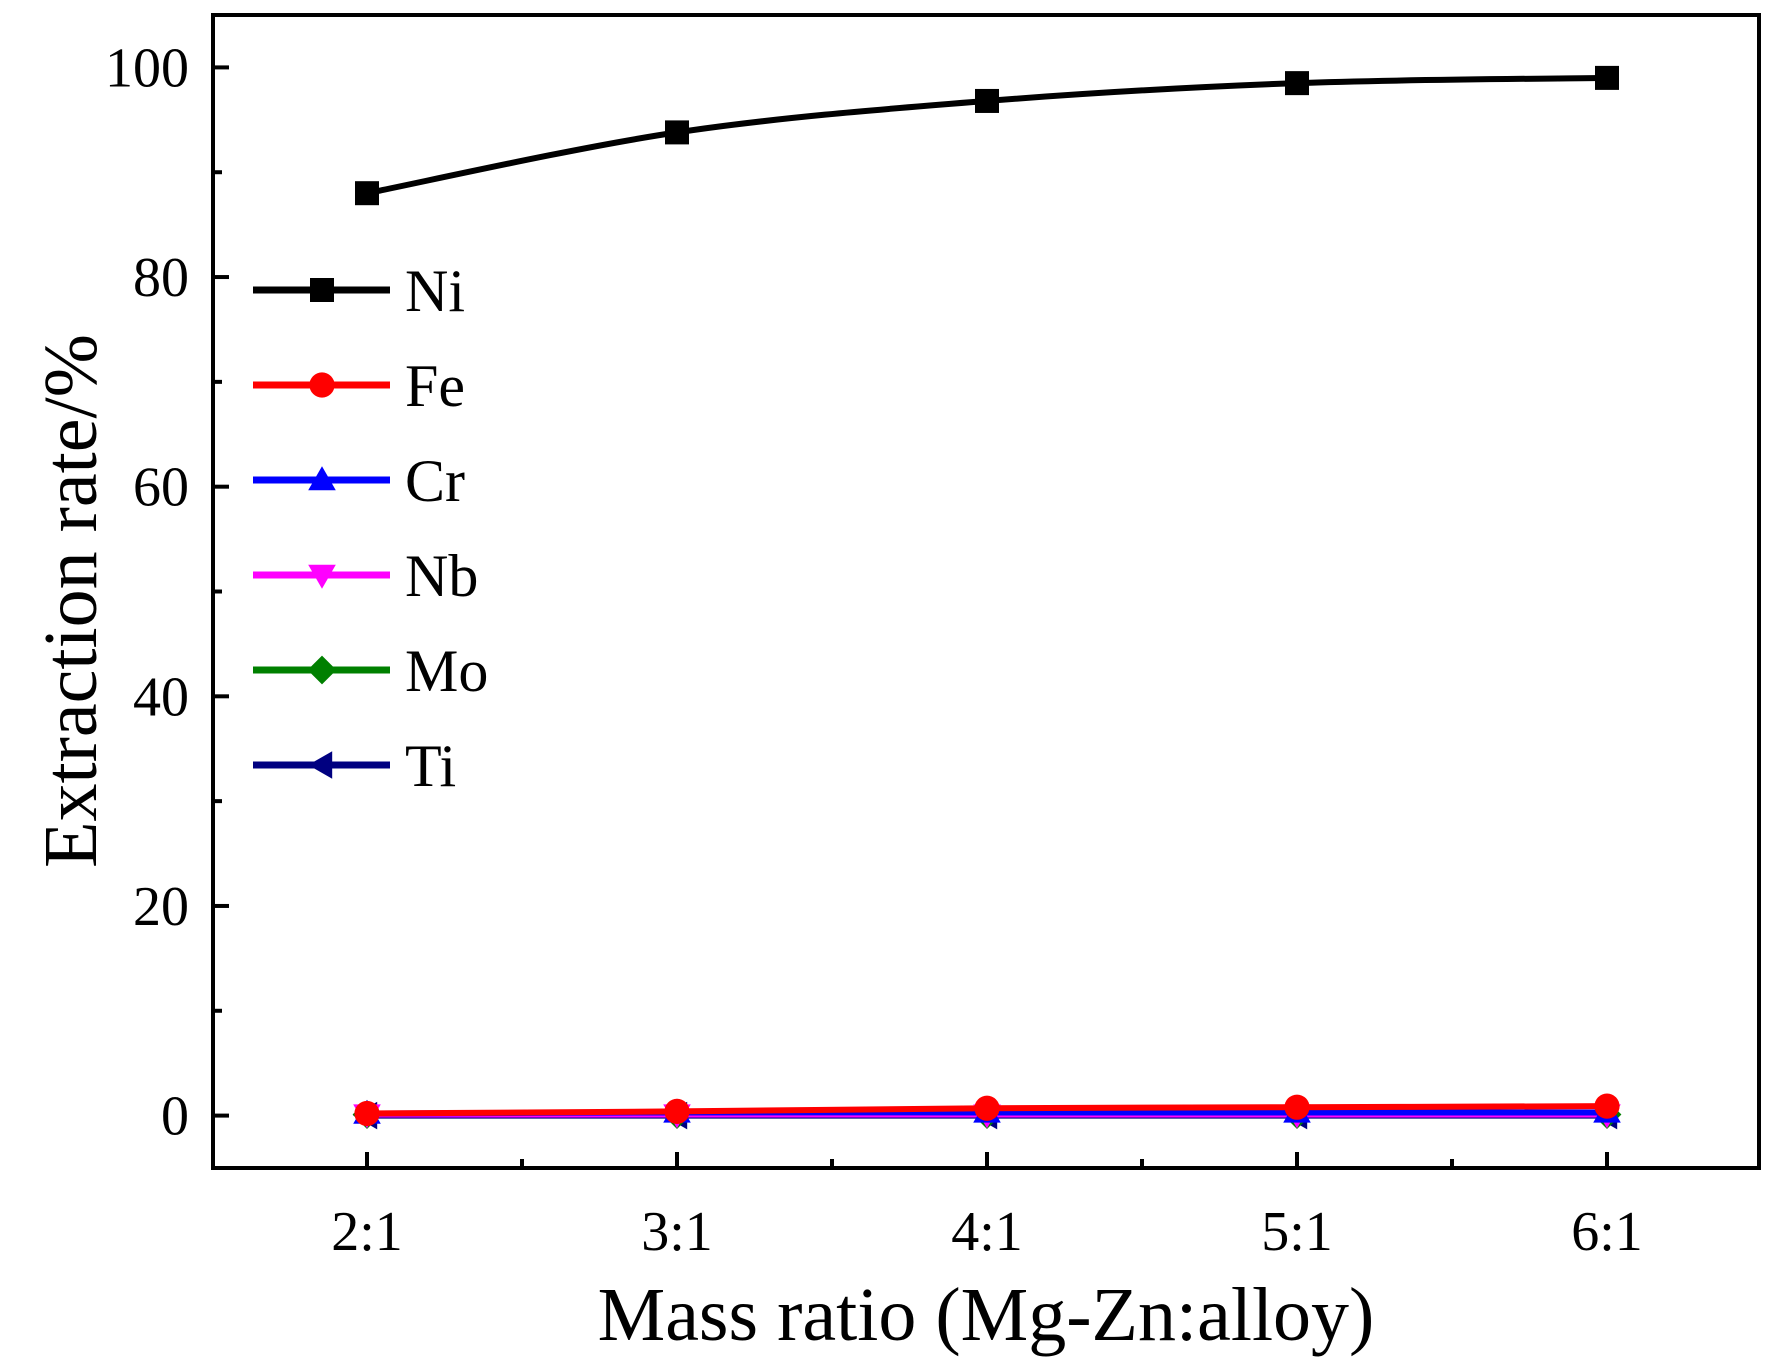 The image size is (1781, 1372). Describe the element at coordinates (435, 291) in the screenshot. I see `legend-label-ni: Ni` at that location.